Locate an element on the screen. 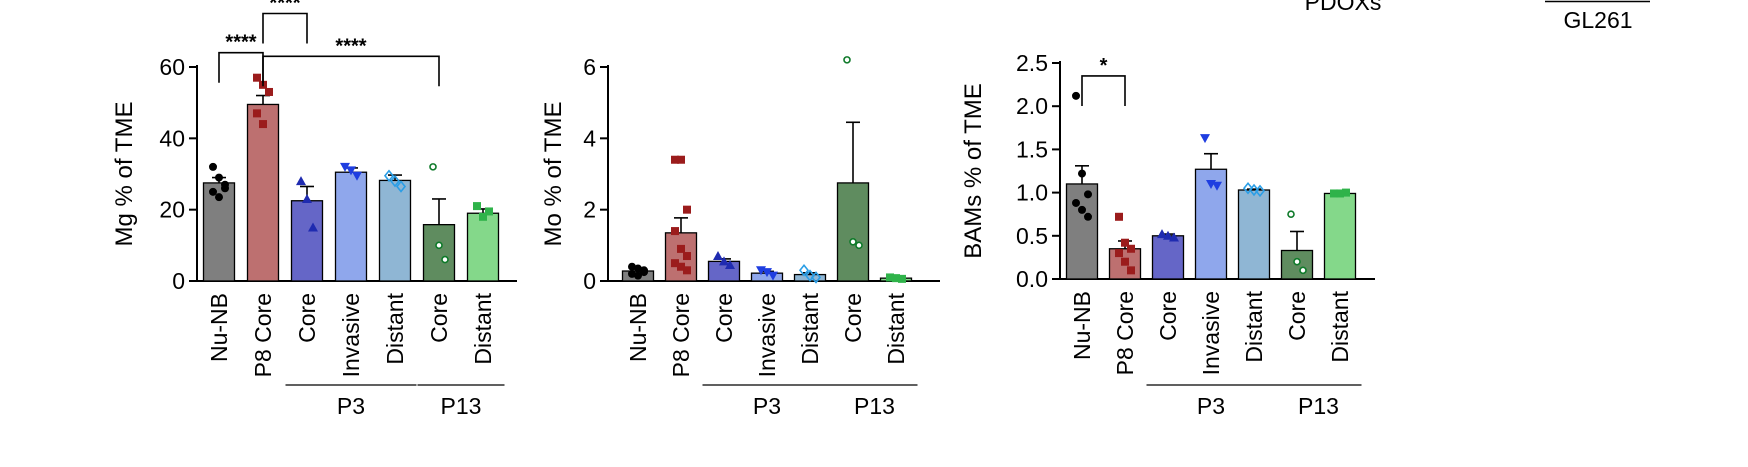 The image size is (1748, 467). y-tick-label: 2.0 is located at coordinates (1032, 106).